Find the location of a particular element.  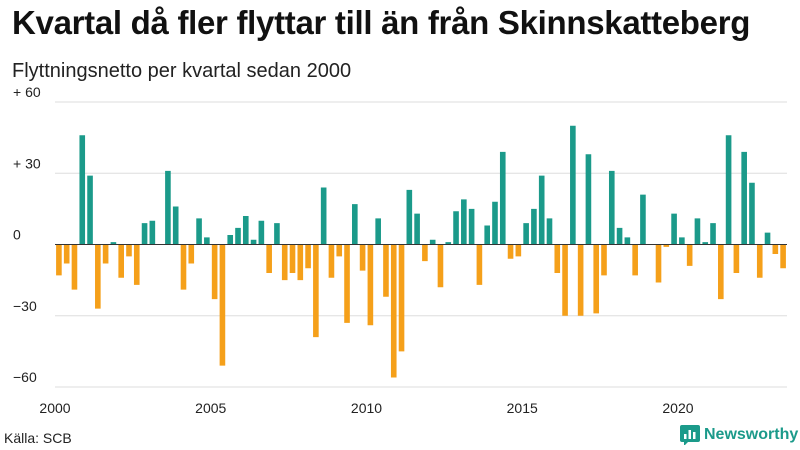

x-axis-tick-labels: 2000 2005 2010 2015 2020 is located at coordinates (366, 408).